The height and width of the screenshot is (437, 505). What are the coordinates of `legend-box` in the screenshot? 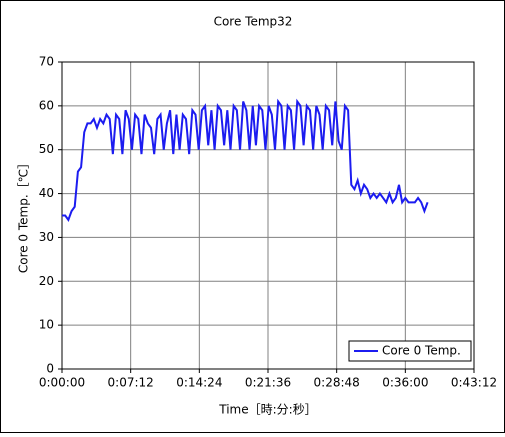 It's located at (410, 351).